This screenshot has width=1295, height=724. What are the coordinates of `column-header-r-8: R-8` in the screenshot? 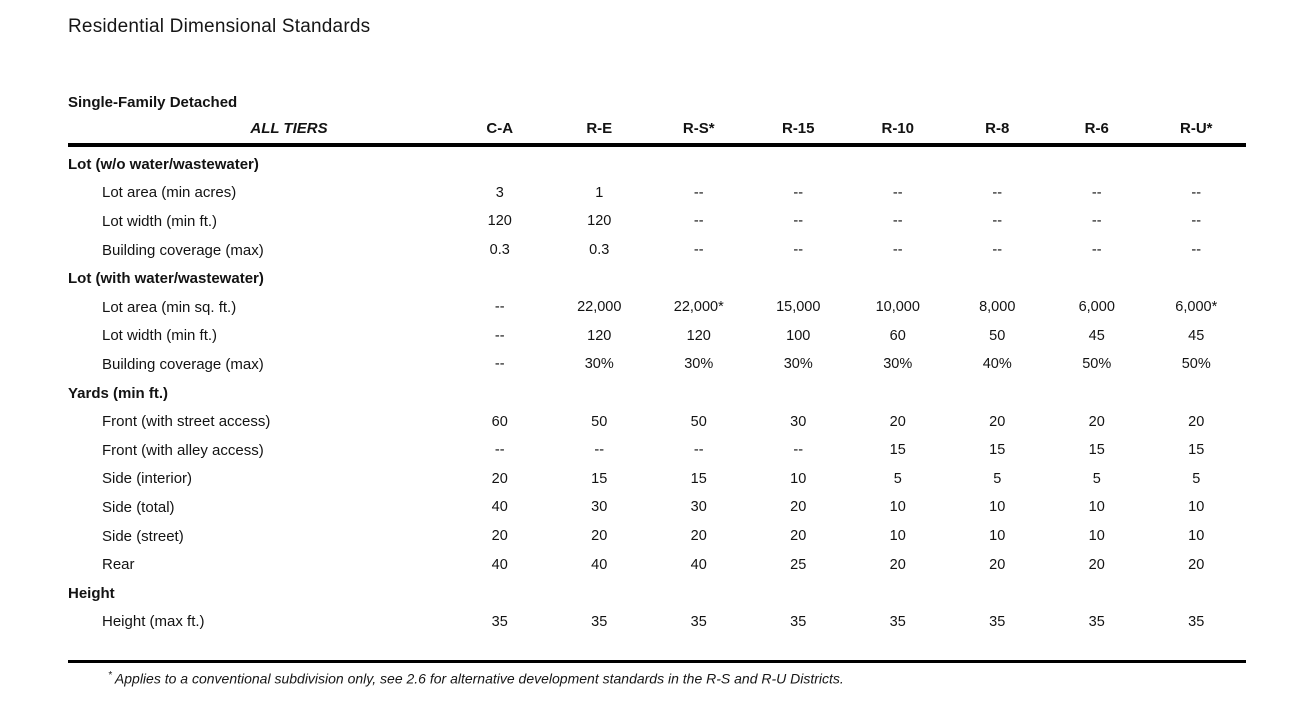 It's located at (997, 128).